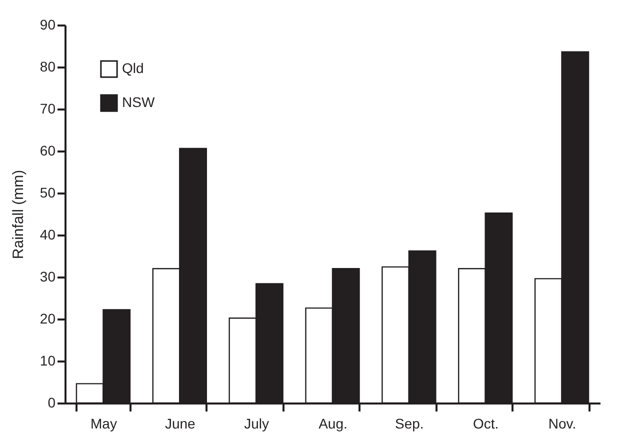  What do you see at coordinates (48, 276) in the screenshot?
I see `y-tick-label: 30` at bounding box center [48, 276].